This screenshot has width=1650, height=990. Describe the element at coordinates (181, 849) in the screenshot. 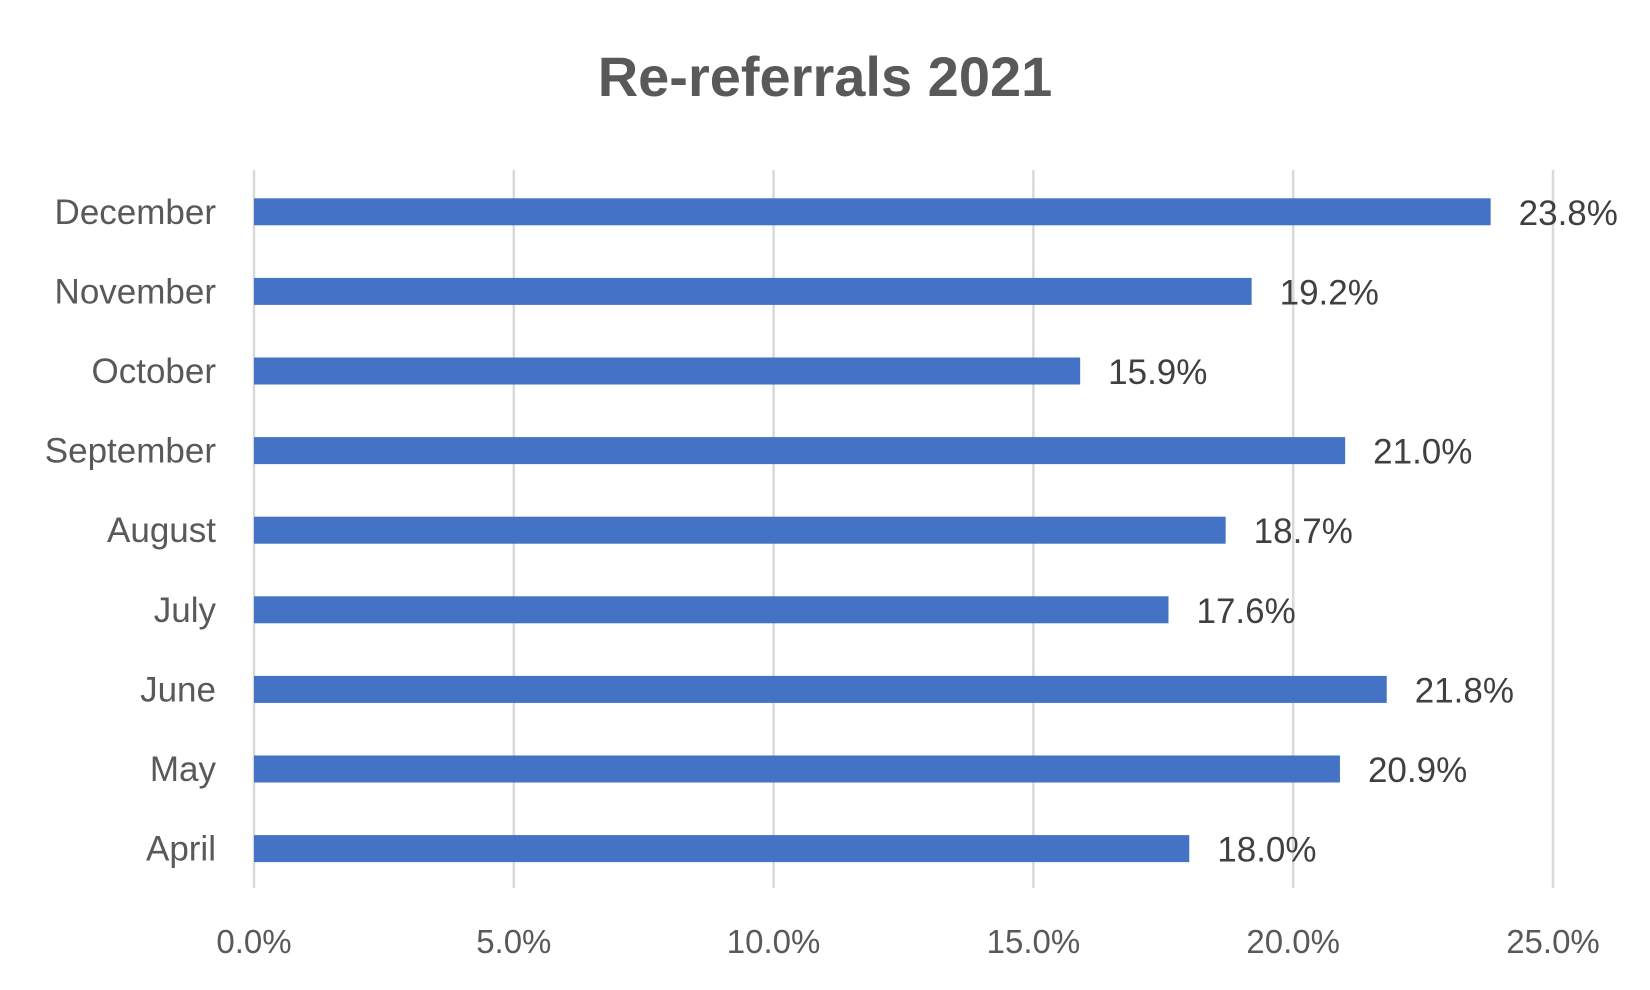

I see `category-label: April` at that location.